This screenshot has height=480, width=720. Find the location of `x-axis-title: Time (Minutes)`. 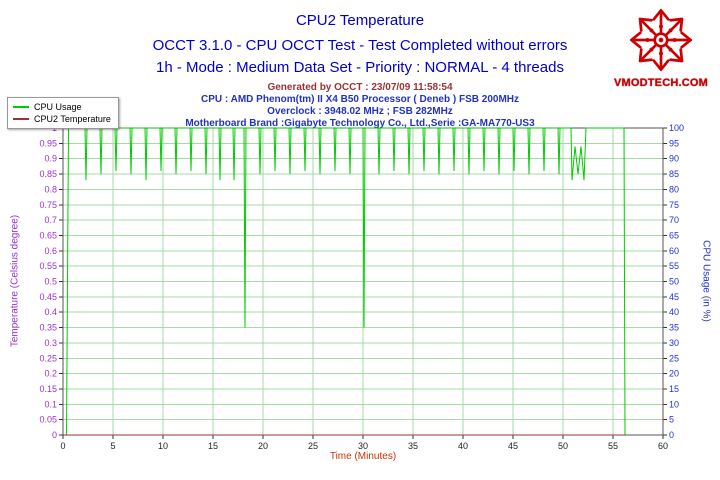

x-axis-title: Time (Minutes) is located at coordinates (363, 456).